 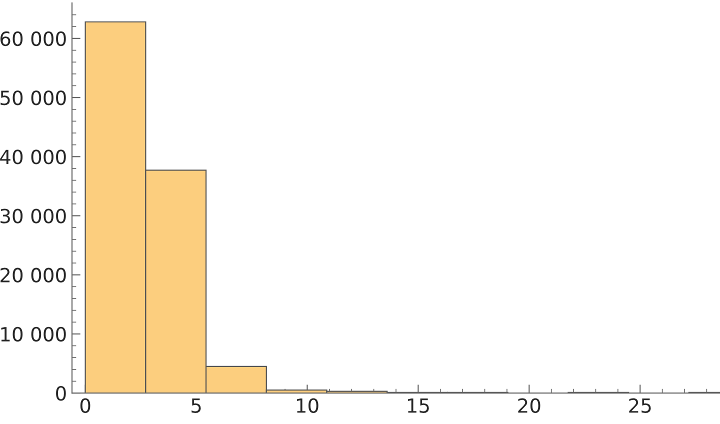 What do you see at coordinates (529, 405) in the screenshot?
I see `x-tick-label: 20` at bounding box center [529, 405].